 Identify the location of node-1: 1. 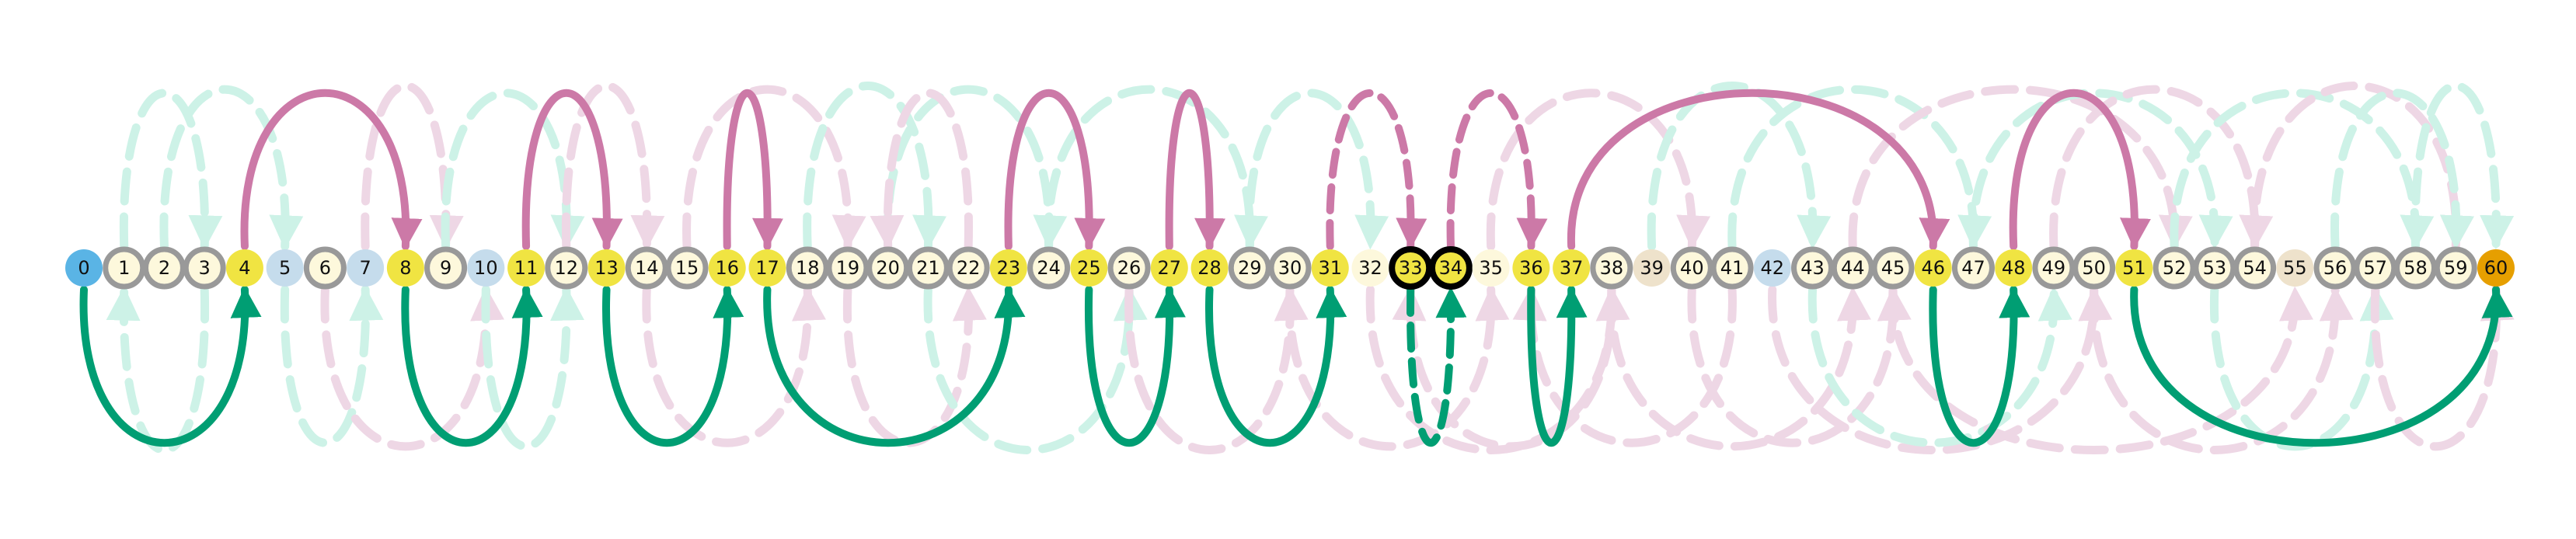
(124, 268).